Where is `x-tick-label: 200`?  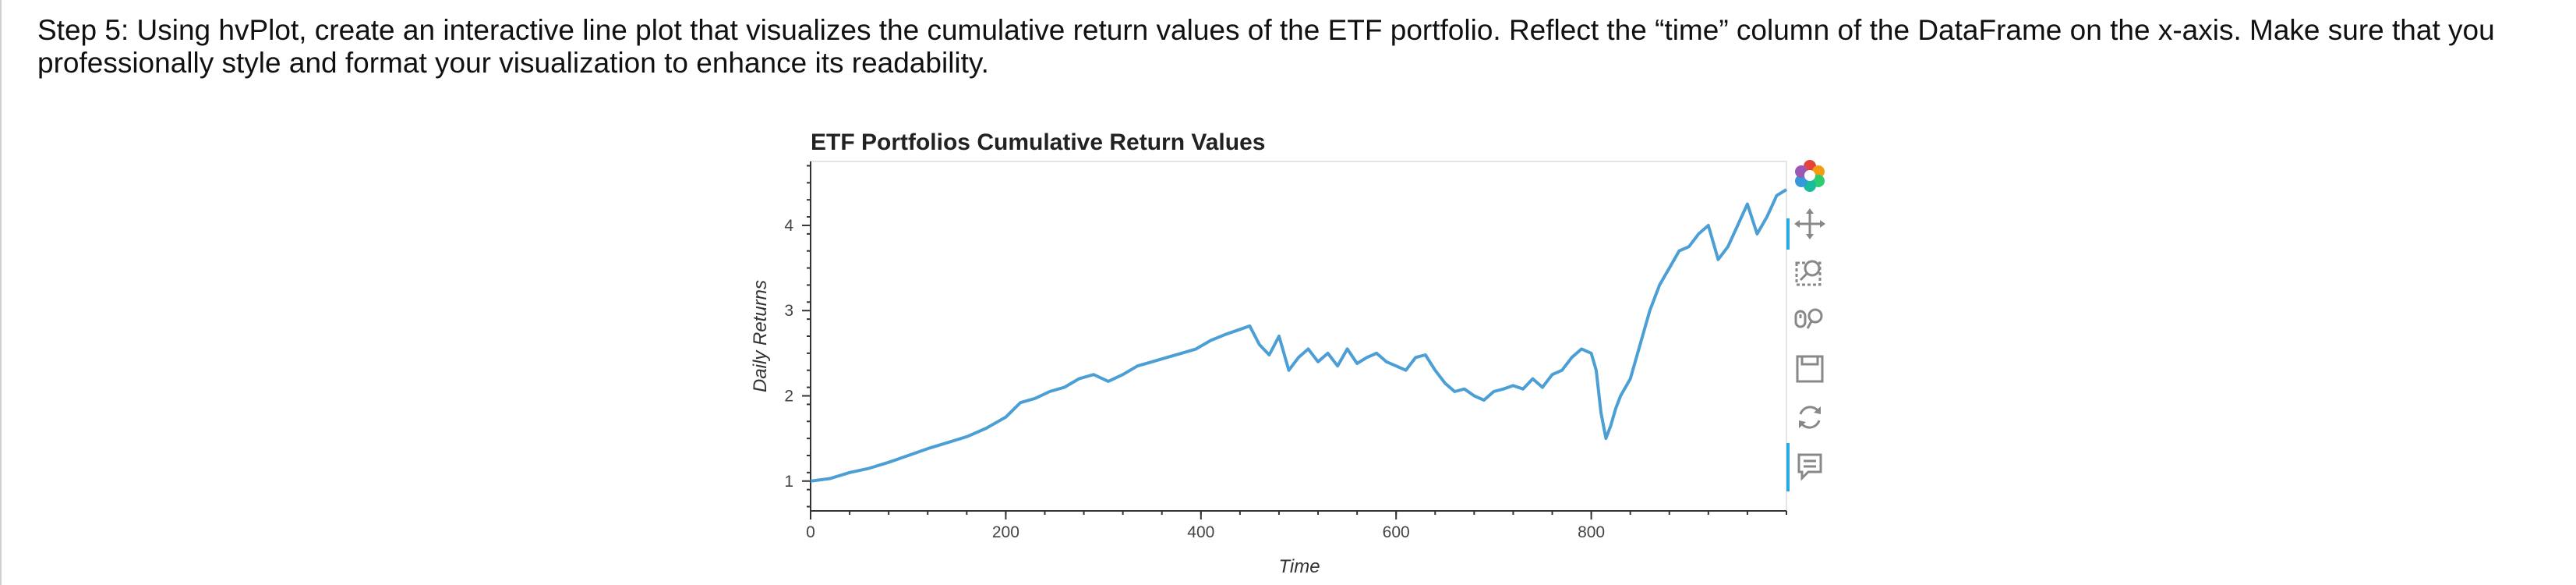
x-tick-label: 200 is located at coordinates (1005, 532).